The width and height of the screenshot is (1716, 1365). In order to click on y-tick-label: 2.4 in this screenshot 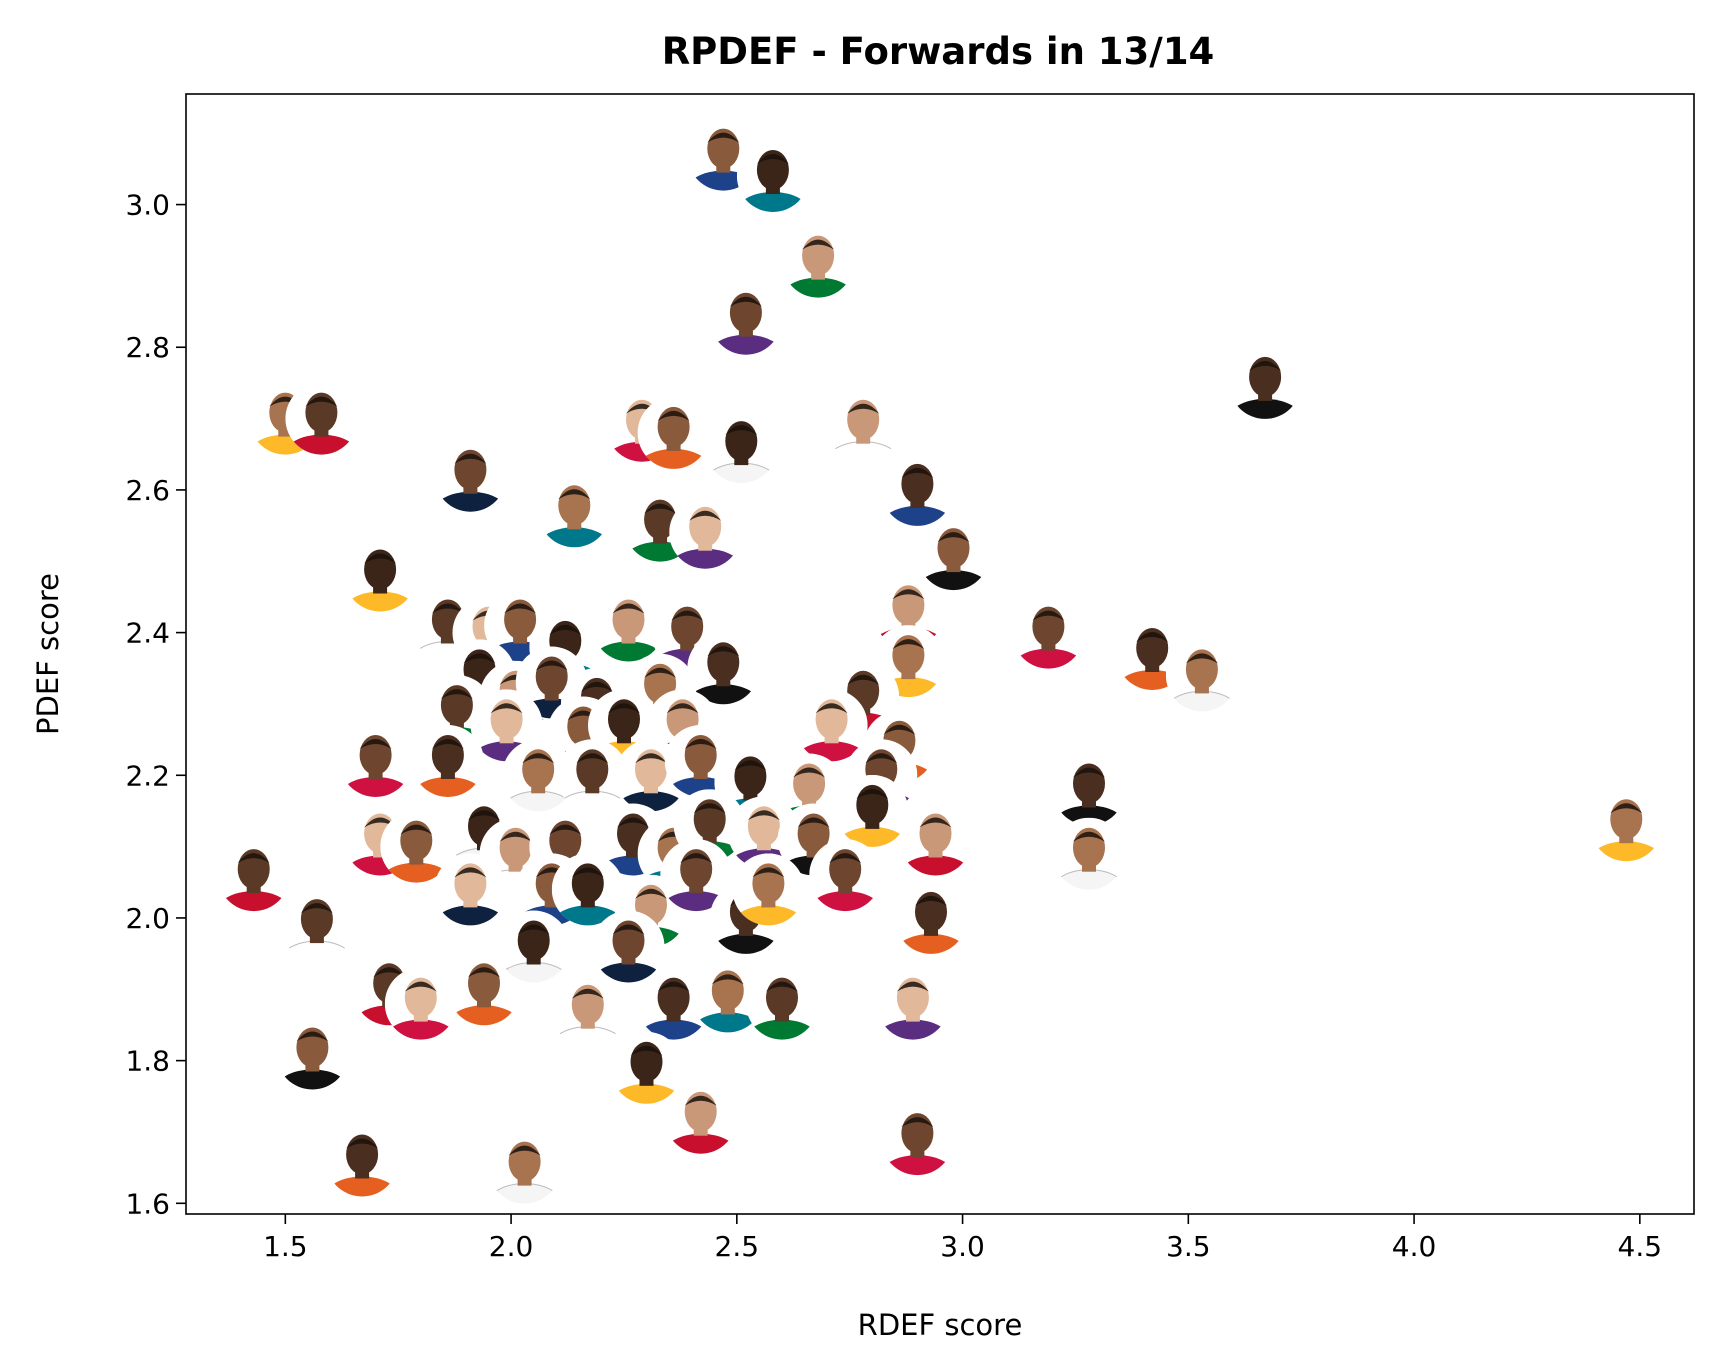, I will do `click(147, 633)`.